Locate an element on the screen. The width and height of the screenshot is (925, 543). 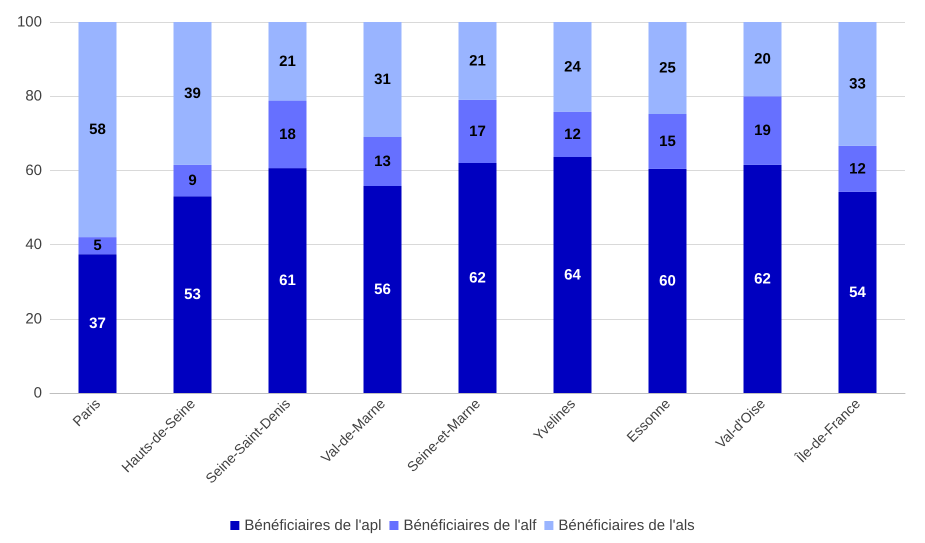
data-label: 18 is located at coordinates (287, 134).